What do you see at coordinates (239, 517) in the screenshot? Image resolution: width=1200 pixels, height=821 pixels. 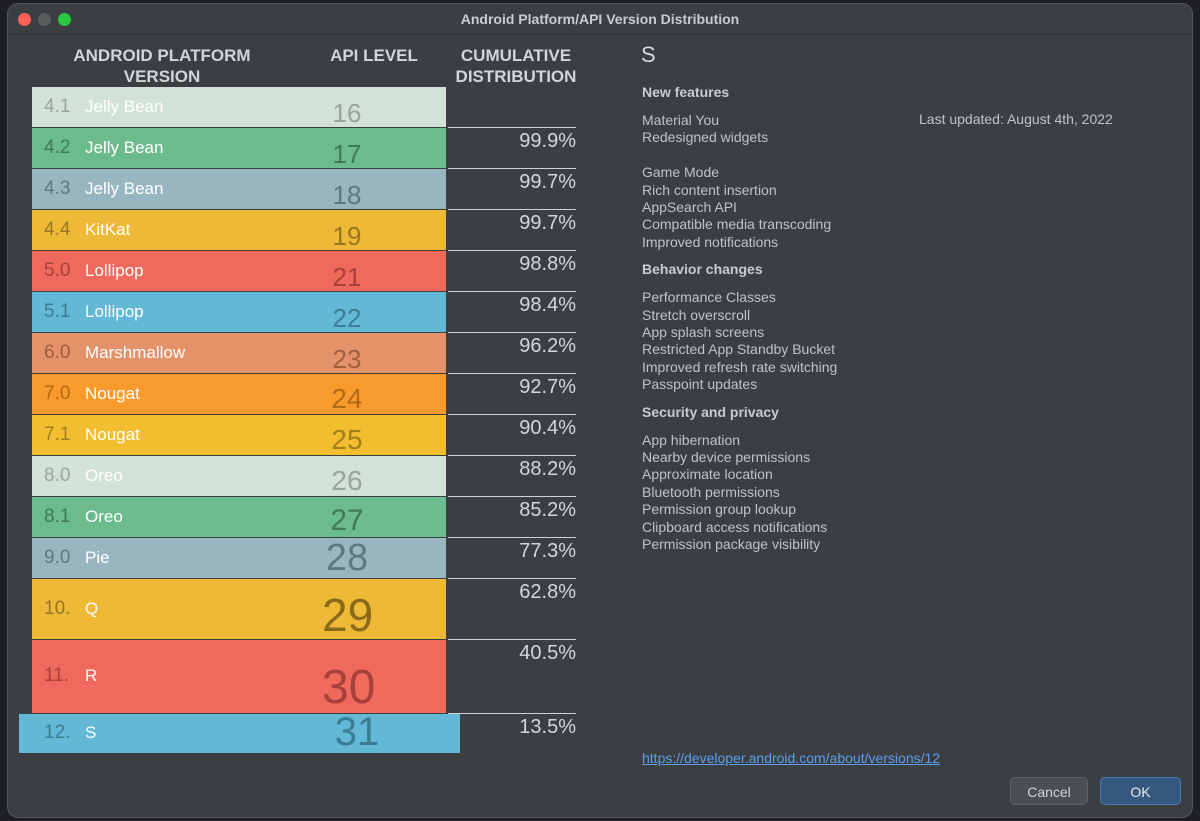 I see `version-row: 8.1 Oreo 27` at bounding box center [239, 517].